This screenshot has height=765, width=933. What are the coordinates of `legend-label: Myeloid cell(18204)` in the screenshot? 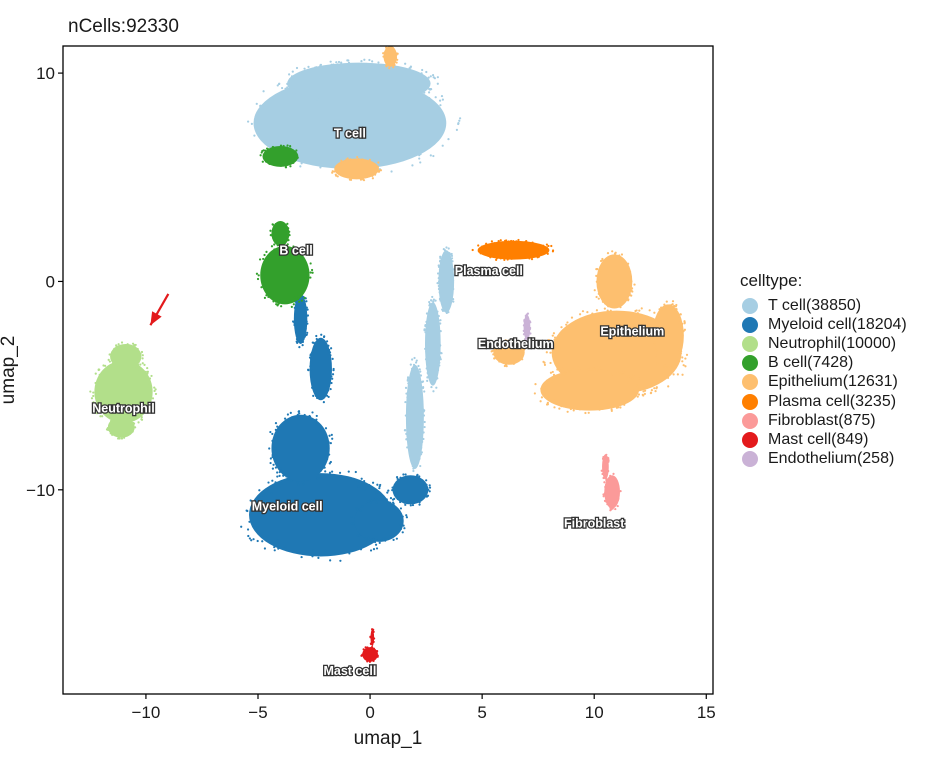 It's located at (837, 324).